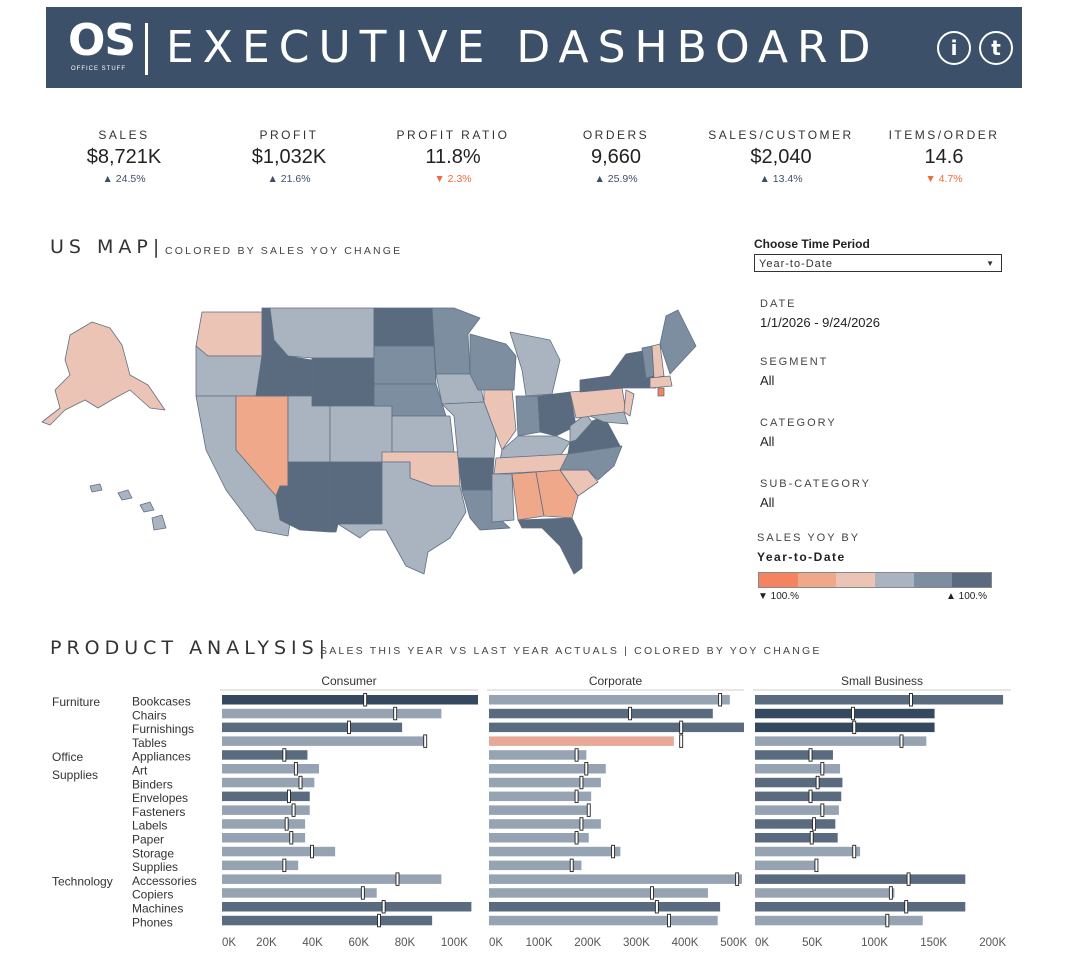 This screenshot has height=979, width=1083. I want to click on state-kansas, so click(423, 434).